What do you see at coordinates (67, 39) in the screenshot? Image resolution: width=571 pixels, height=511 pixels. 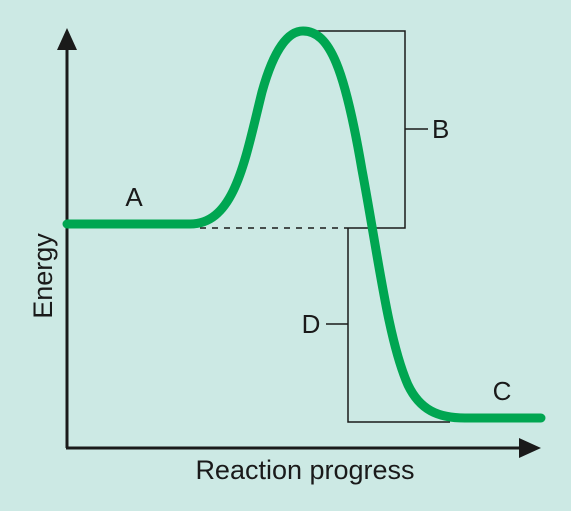 I see `y-axis-arrow-icon` at bounding box center [67, 39].